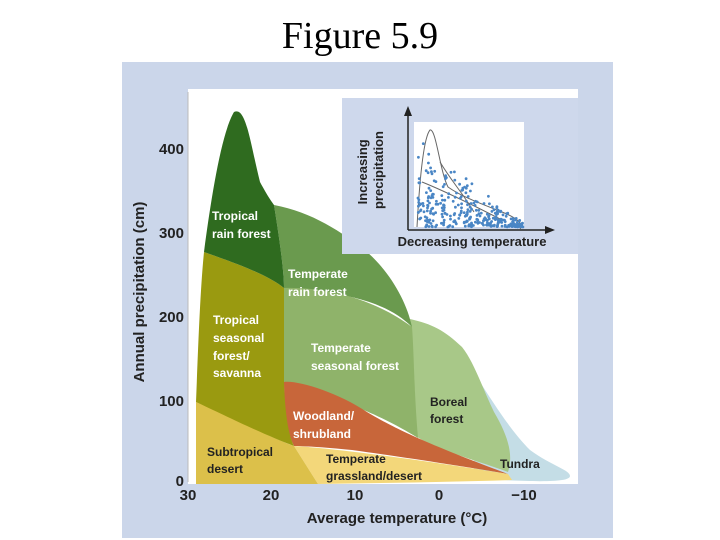 This screenshot has width=720, height=540. Describe the element at coordinates (355, 495) in the screenshot. I see `x-tick-10: 10` at that location.